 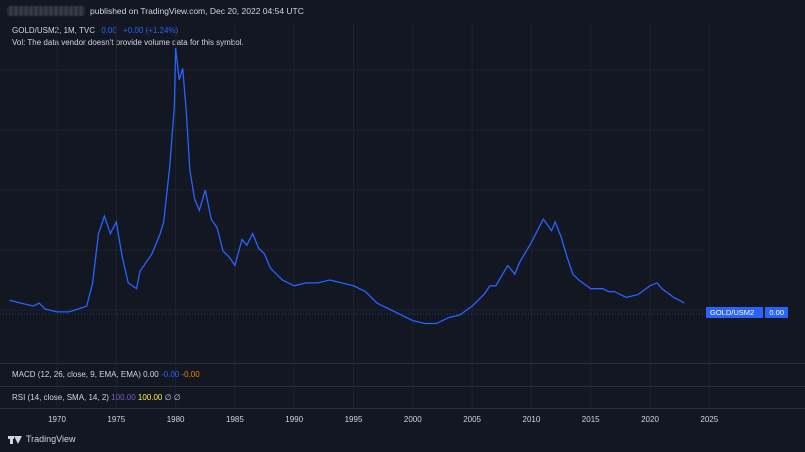 What do you see at coordinates (650, 419) in the screenshot?
I see `x-tick-label: 2020` at bounding box center [650, 419].